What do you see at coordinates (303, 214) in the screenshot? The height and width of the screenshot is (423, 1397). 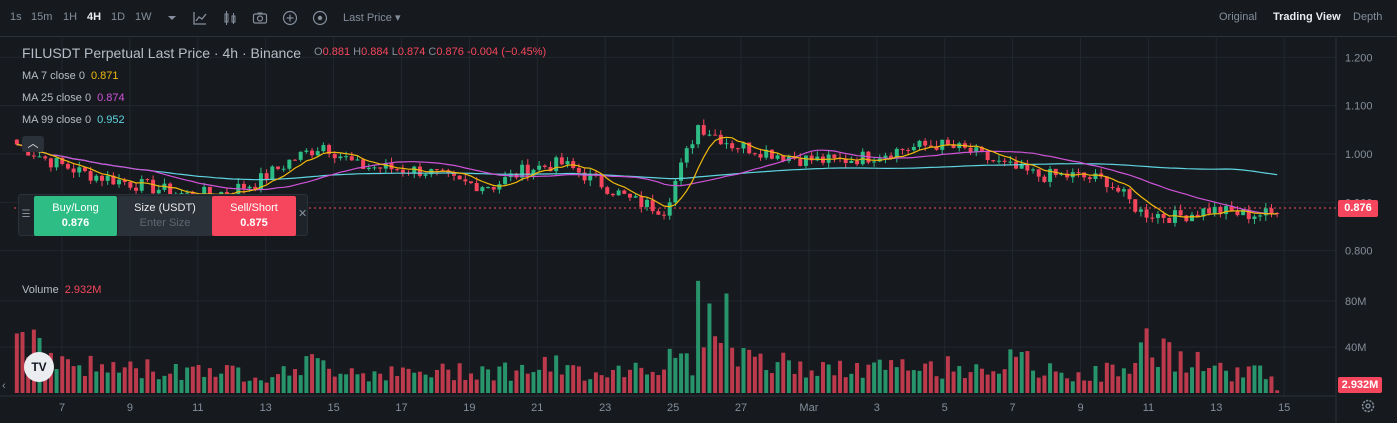 I see `close-icon: ✕` at bounding box center [303, 214].